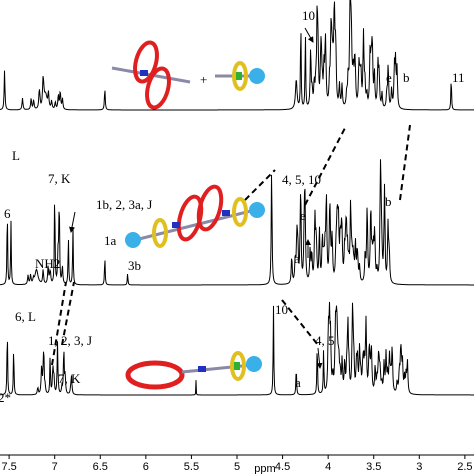  What do you see at coordinates (458, 77) in the screenshot?
I see `peak-label: 11` at bounding box center [458, 77].